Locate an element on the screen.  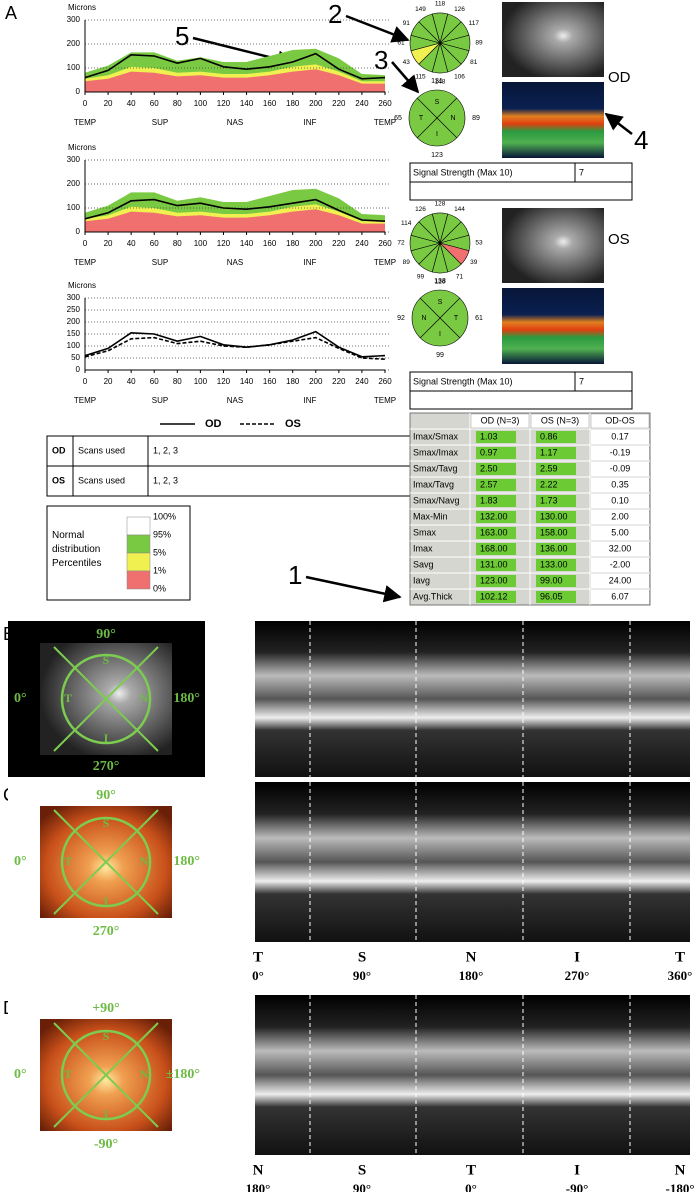
table-cell: 123.00 is located at coordinates (494, 580).